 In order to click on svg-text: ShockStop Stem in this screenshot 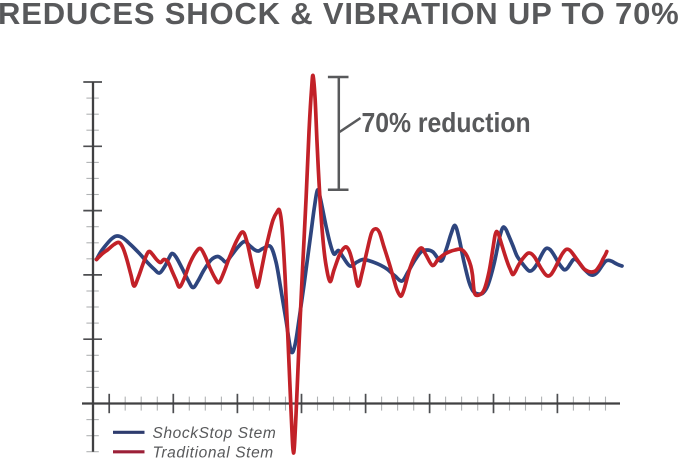, I will do `click(215, 433)`.